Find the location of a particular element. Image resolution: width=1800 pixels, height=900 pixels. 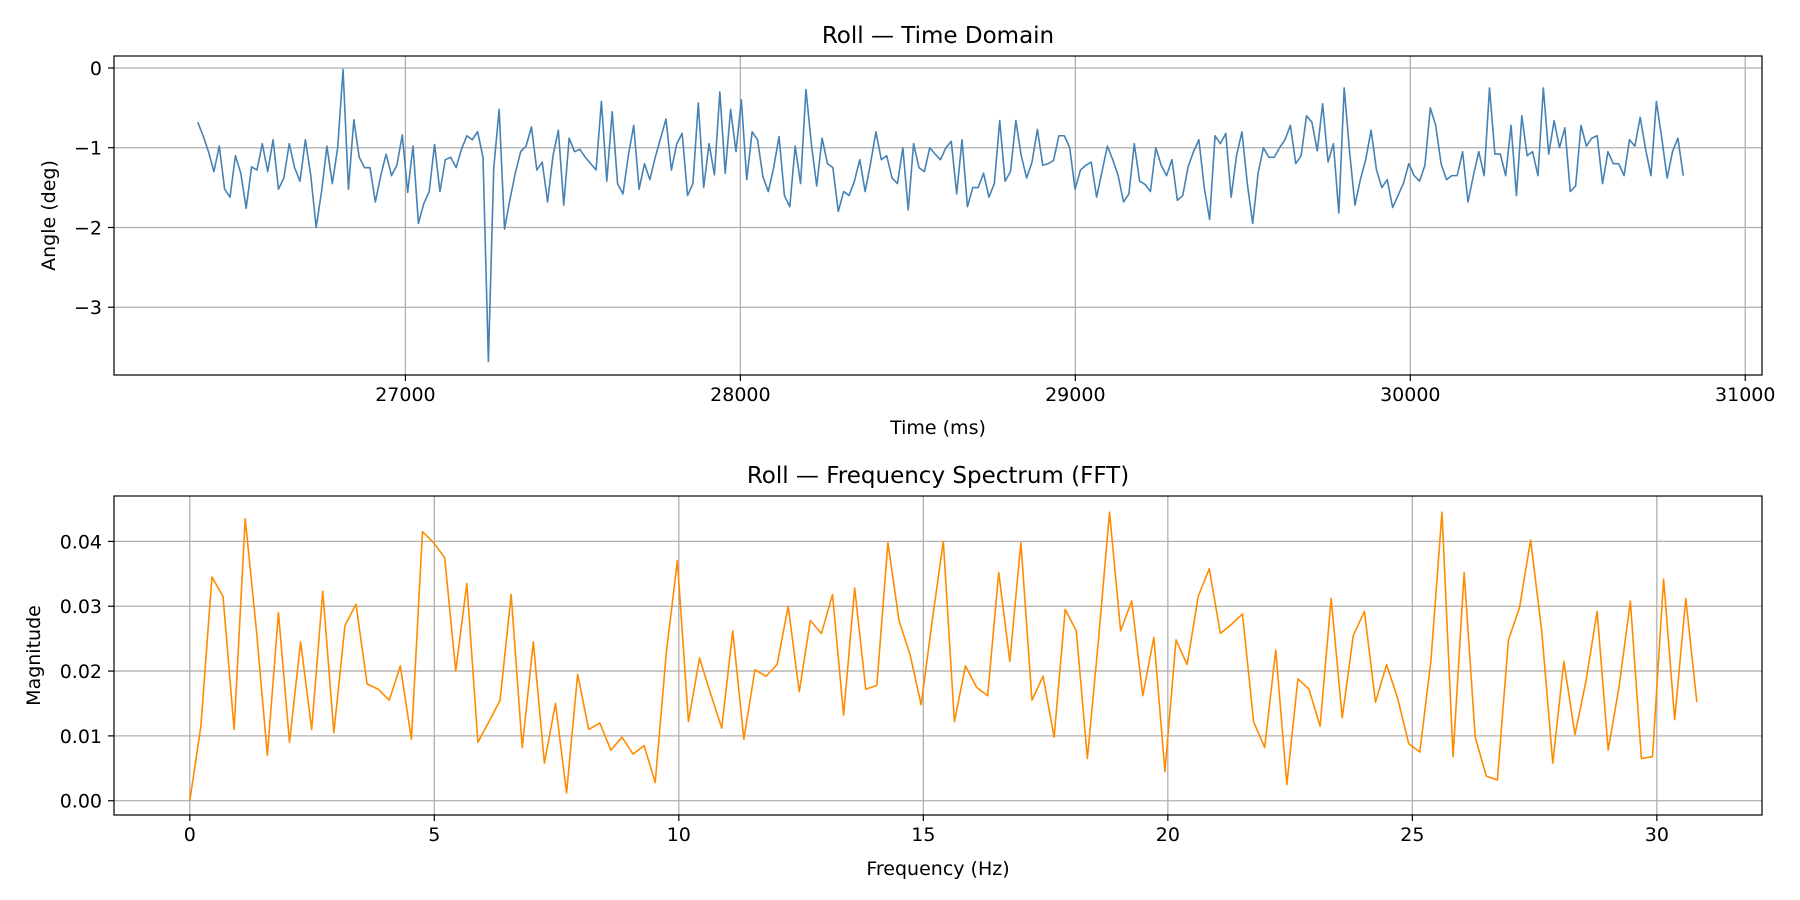

frequency-spectrum-y-tick-label: 0.00 is located at coordinates (81, 802).